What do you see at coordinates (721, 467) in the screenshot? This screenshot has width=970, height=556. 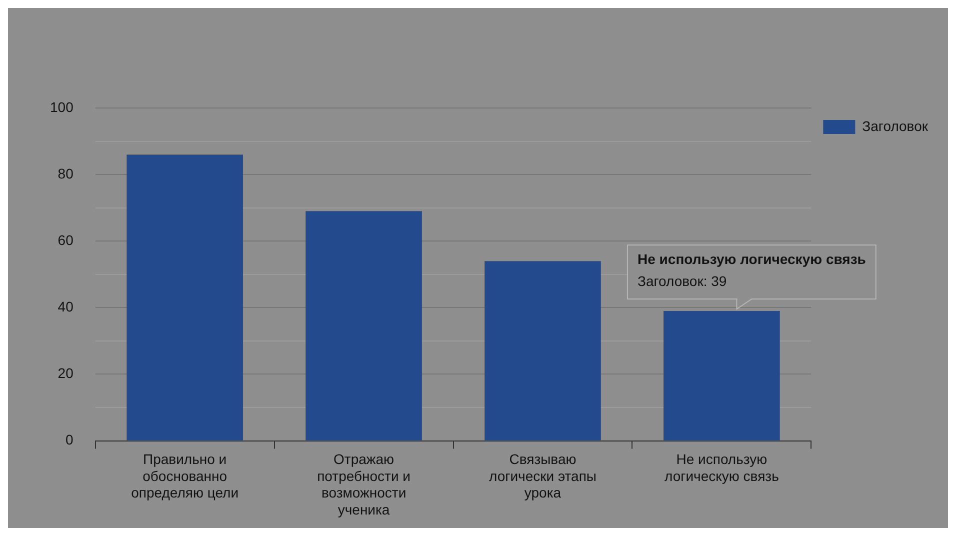 I see `x-tick-label: Не использую логическую связь` at bounding box center [721, 467].